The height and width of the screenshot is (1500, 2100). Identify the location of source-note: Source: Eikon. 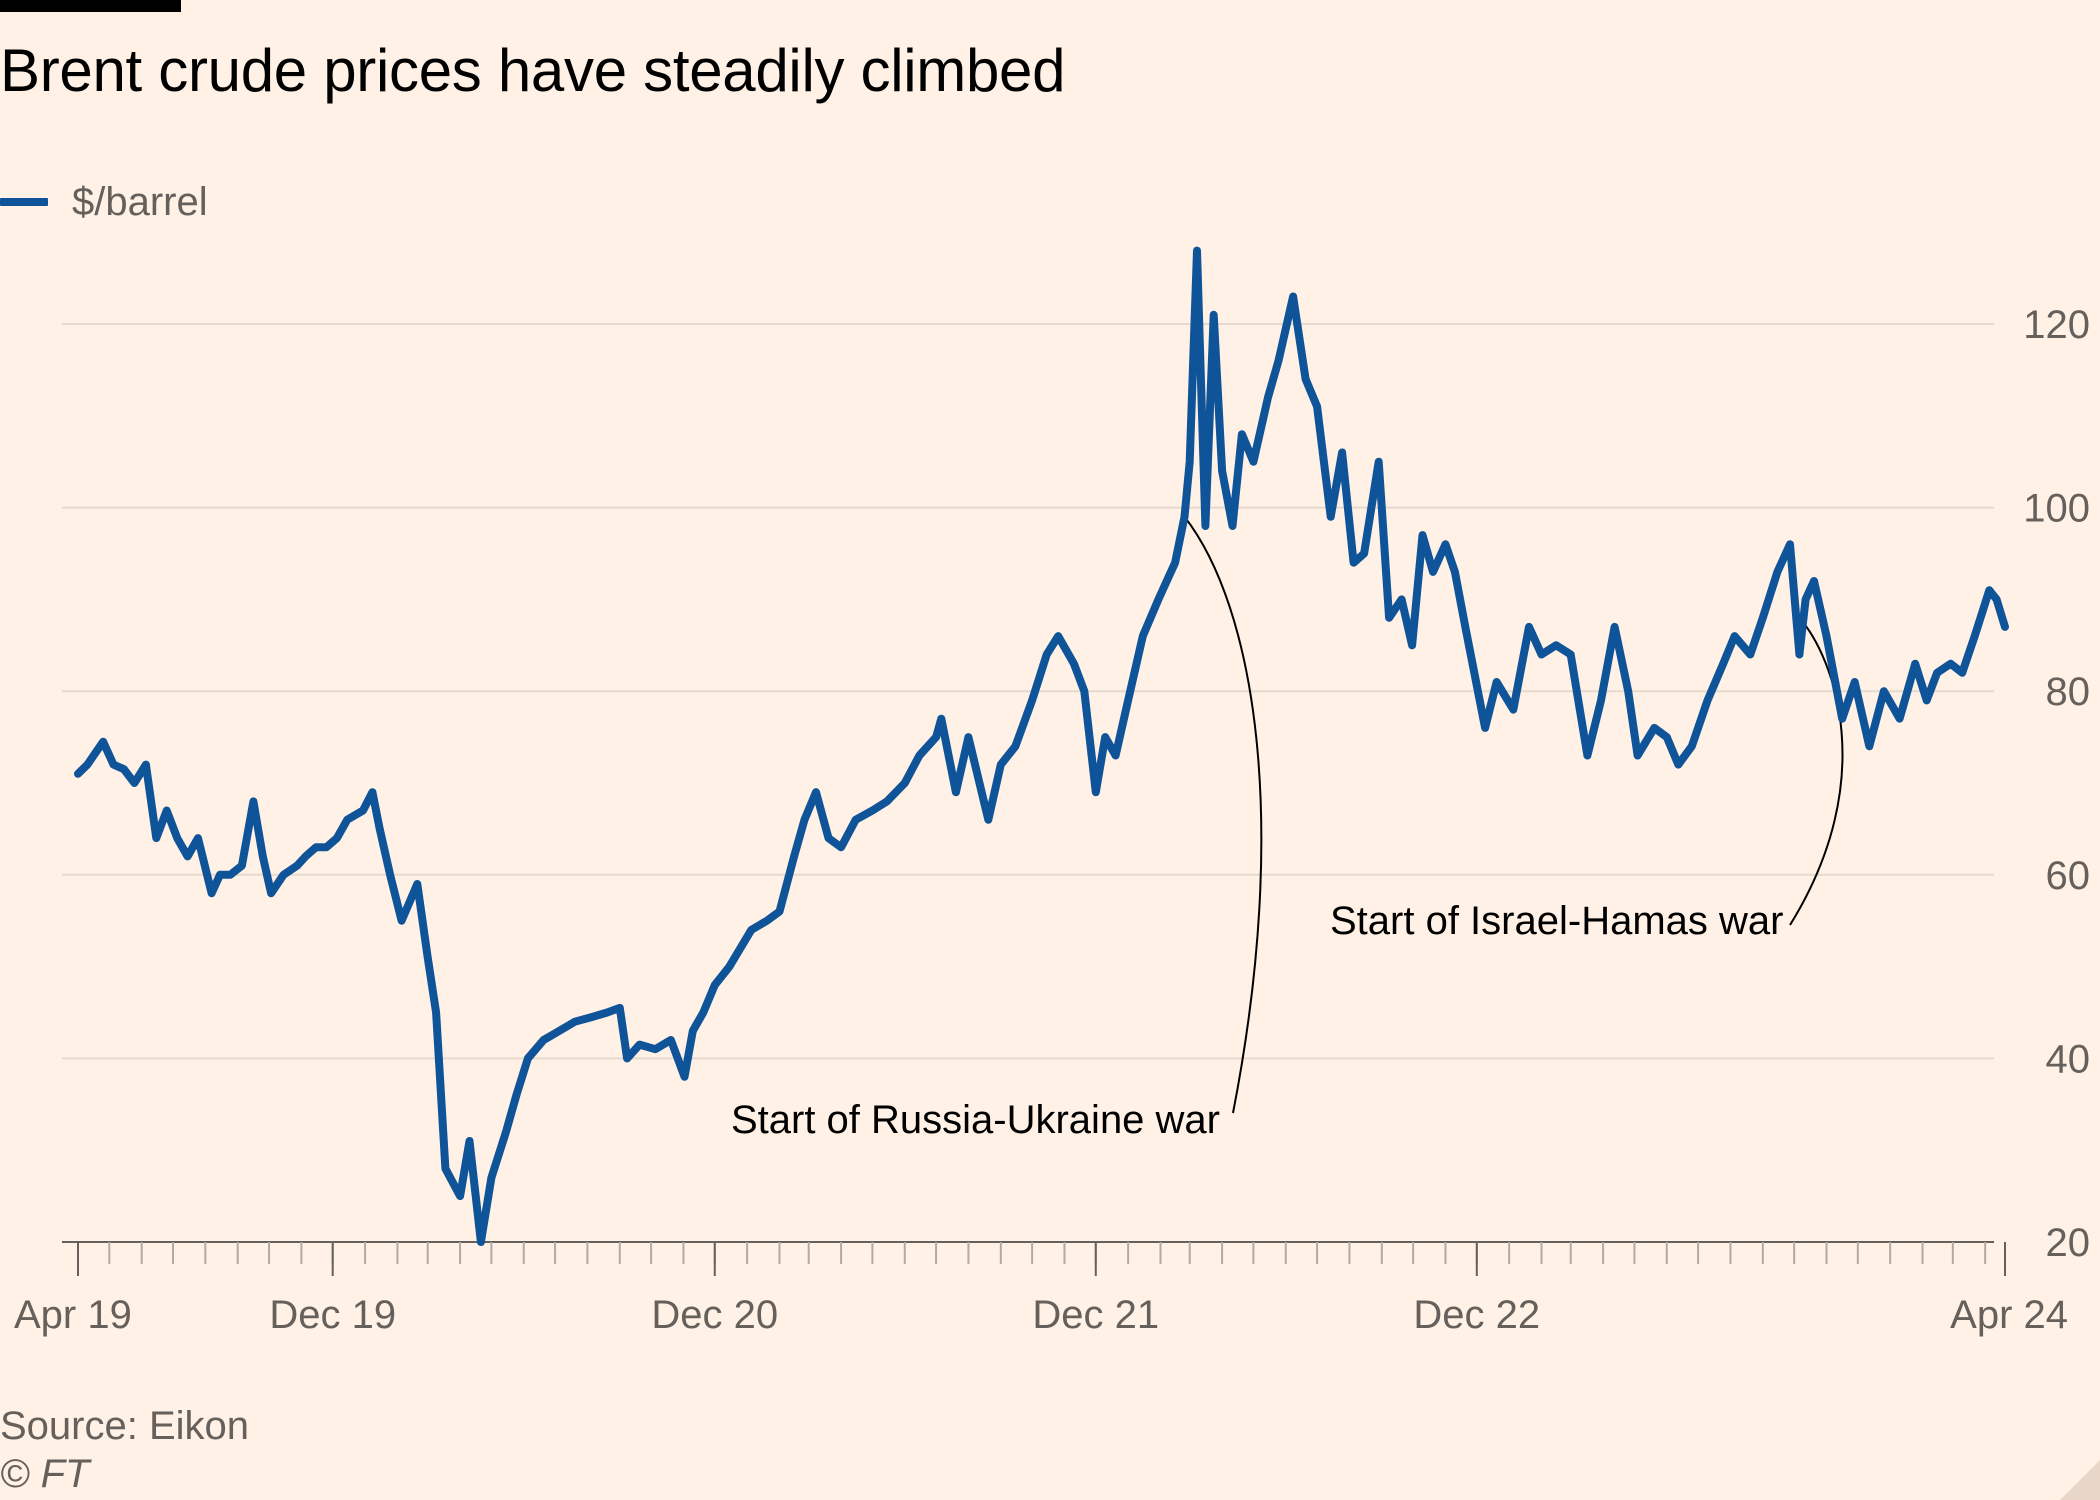
(125, 1426).